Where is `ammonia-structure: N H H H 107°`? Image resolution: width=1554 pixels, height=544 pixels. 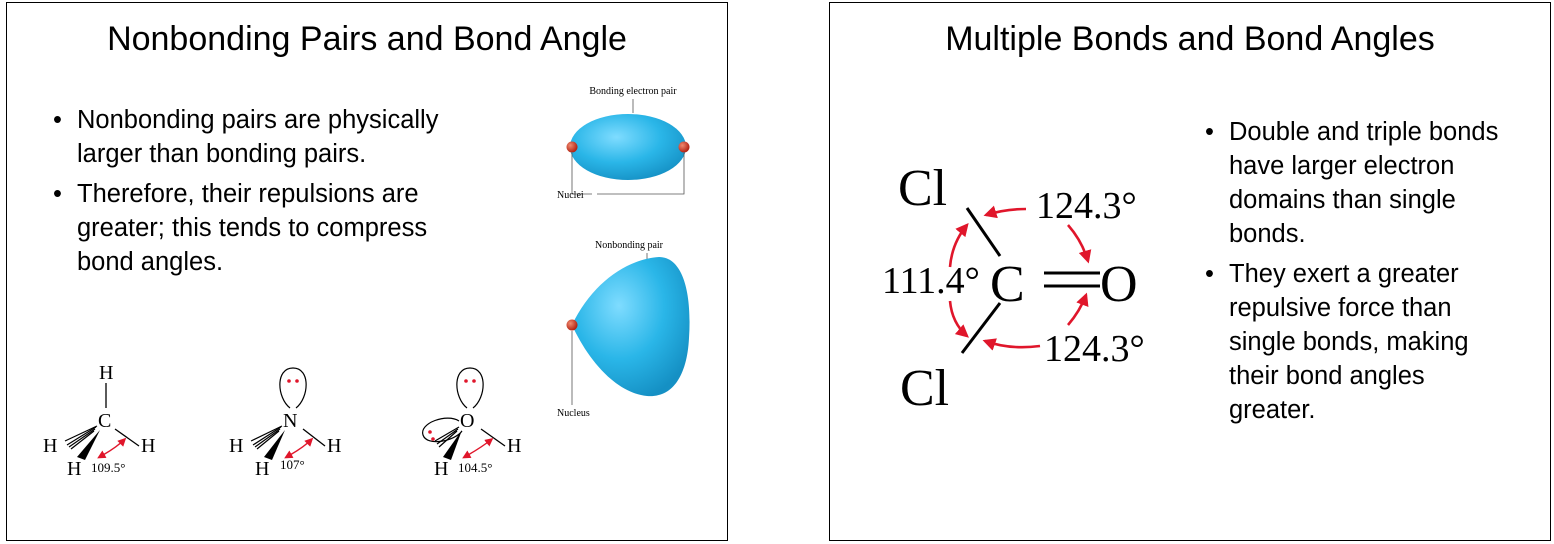 ammonia-structure: N H H H 107° is located at coordinates (285, 423).